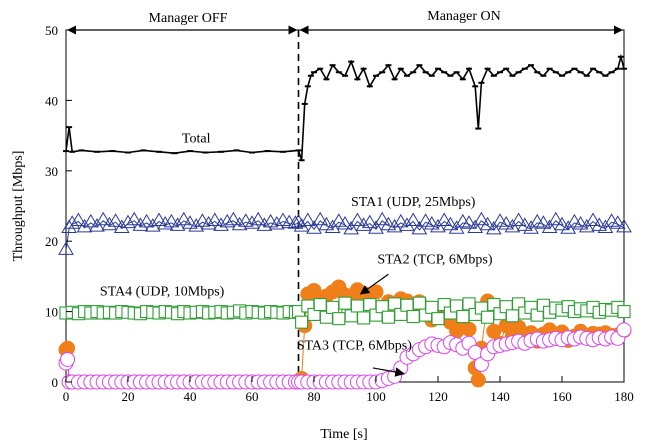  I want to click on y-tick-label: 40, so click(51, 100).